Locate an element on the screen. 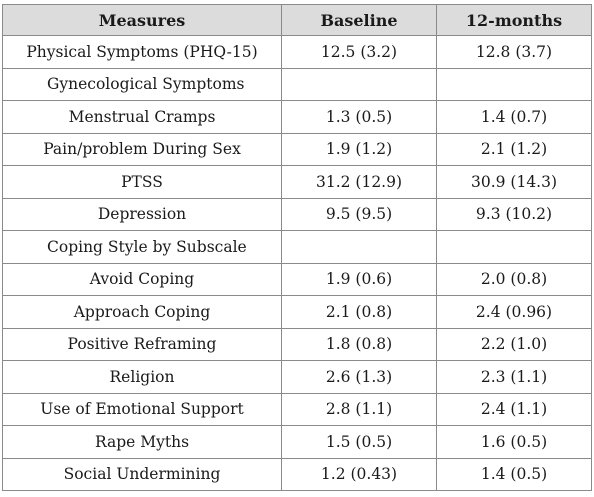  12-months-value: 2.4 (1.1) is located at coordinates (514, 409).